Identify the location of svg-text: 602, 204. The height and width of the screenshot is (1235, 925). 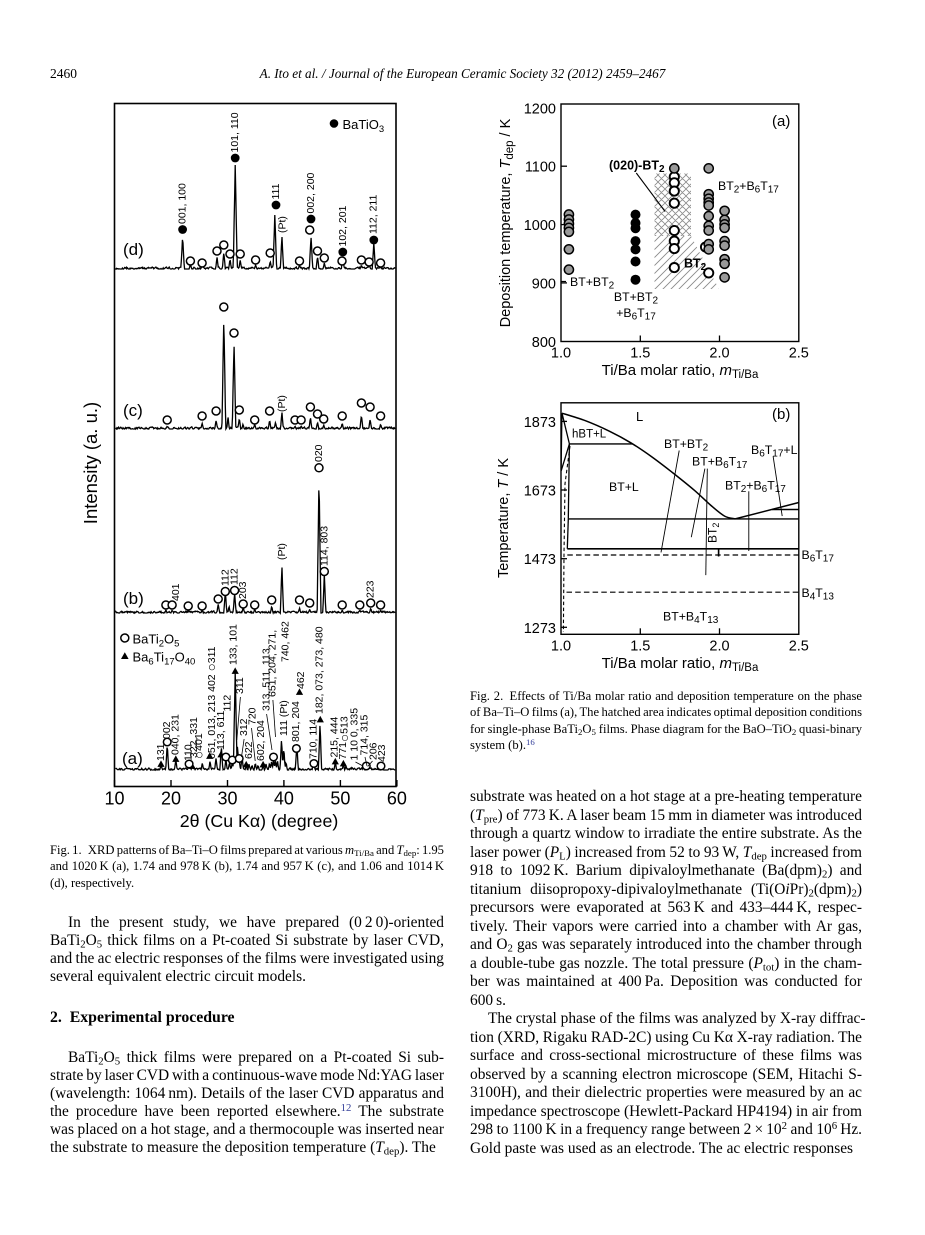
(261, 740).